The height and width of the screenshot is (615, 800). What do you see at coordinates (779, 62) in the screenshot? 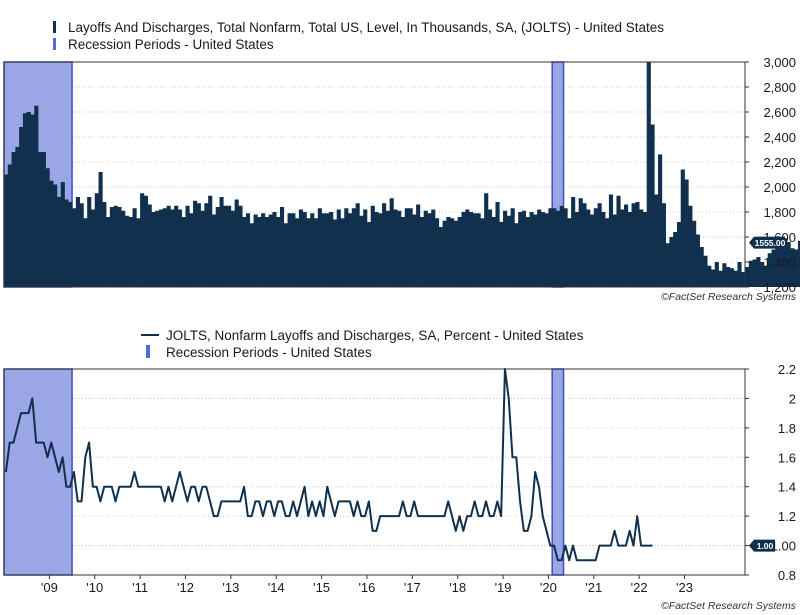
I see `y-tick-label: 3,000` at bounding box center [779, 62].